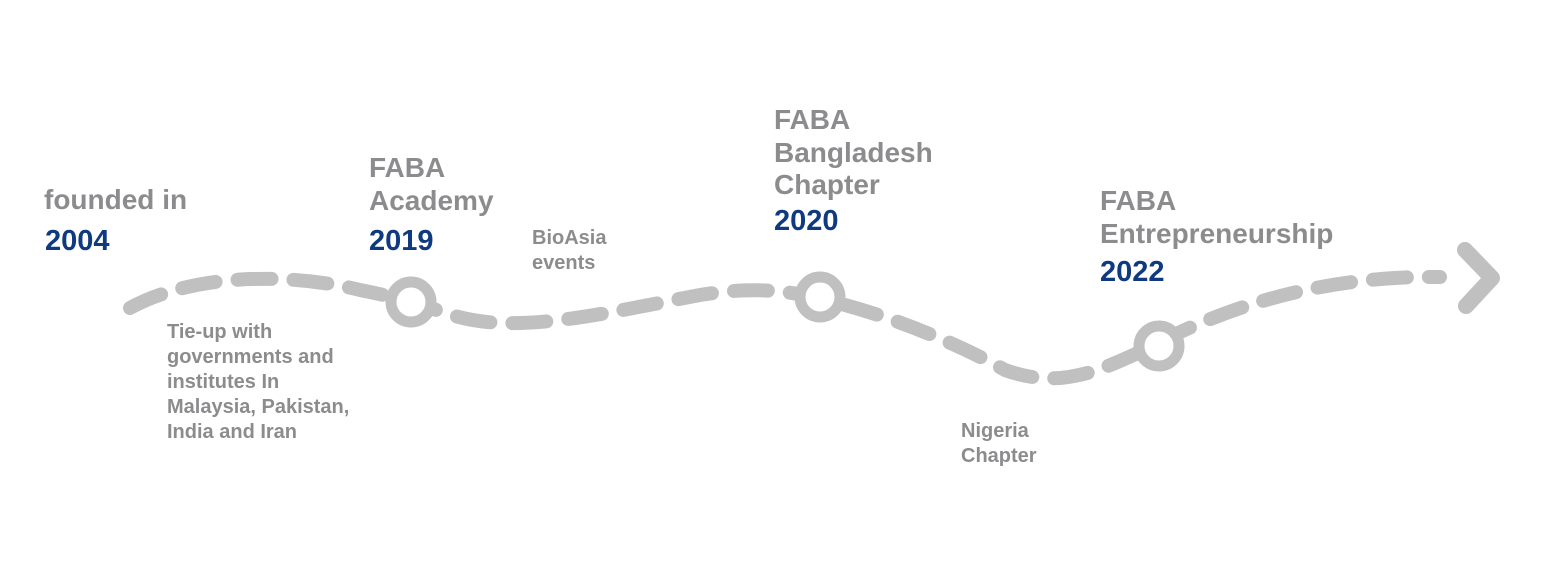 Image resolution: width=1565 pixels, height=588 pixels. What do you see at coordinates (401, 241) in the screenshot?
I see `milestone-year: 2019` at bounding box center [401, 241].